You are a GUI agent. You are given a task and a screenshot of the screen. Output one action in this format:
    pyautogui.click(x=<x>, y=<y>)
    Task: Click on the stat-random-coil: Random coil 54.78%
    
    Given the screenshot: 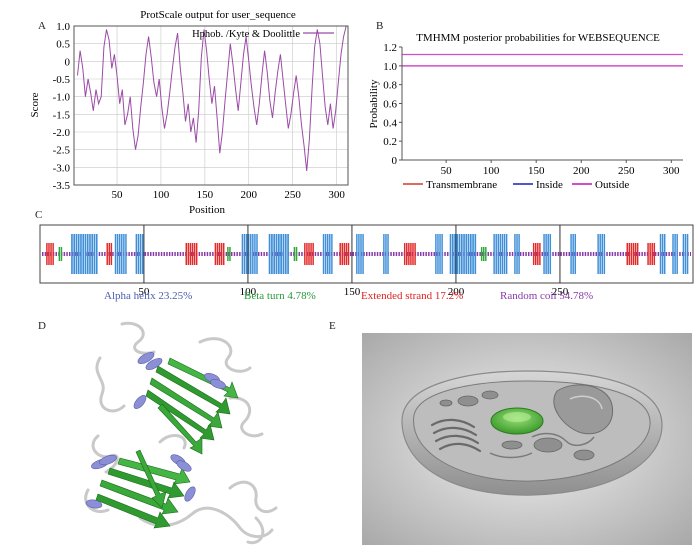 What is the action you would take?
    pyautogui.click(x=547, y=296)
    